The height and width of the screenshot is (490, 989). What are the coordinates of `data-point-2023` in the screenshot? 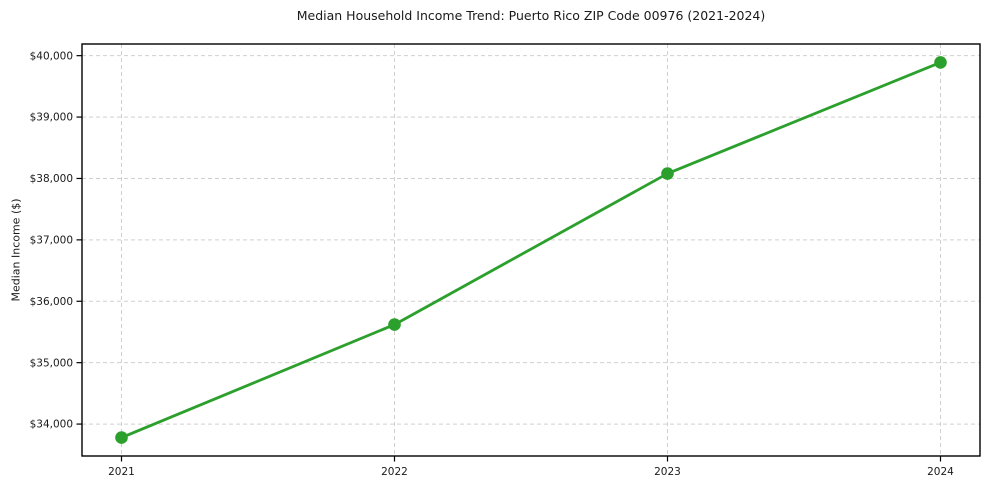 It's located at (667, 173).